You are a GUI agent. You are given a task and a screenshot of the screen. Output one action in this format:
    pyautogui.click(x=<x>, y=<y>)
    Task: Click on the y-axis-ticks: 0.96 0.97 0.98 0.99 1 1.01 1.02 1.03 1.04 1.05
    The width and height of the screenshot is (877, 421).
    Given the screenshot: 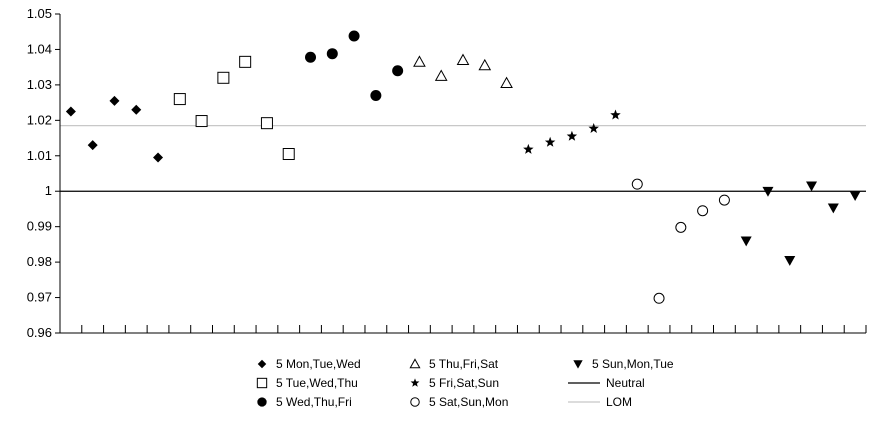 What is the action you would take?
    pyautogui.click(x=43, y=173)
    